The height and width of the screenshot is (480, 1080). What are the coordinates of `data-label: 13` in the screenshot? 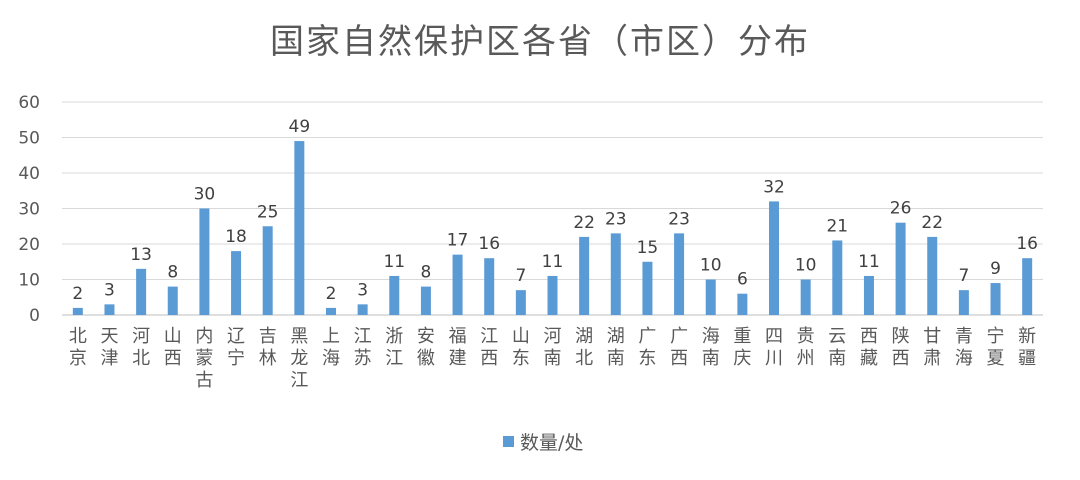 It's located at (141, 255).